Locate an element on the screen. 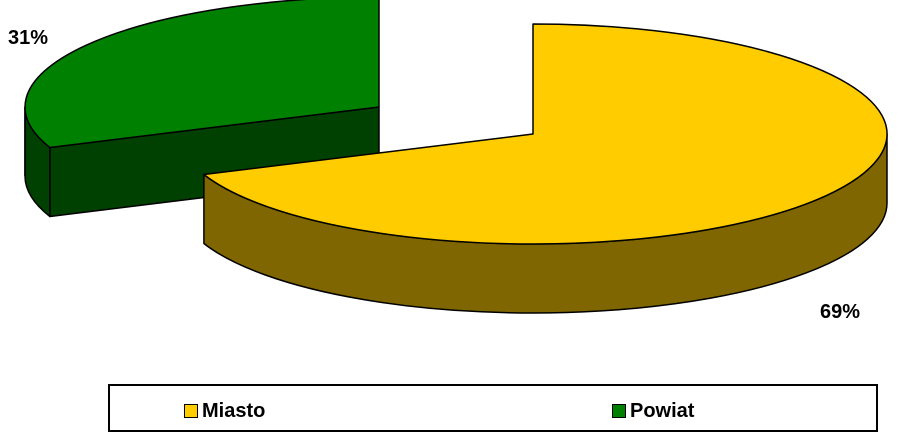 This screenshot has height=434, width=905. legend-swatch-miasto is located at coordinates (191, 411).